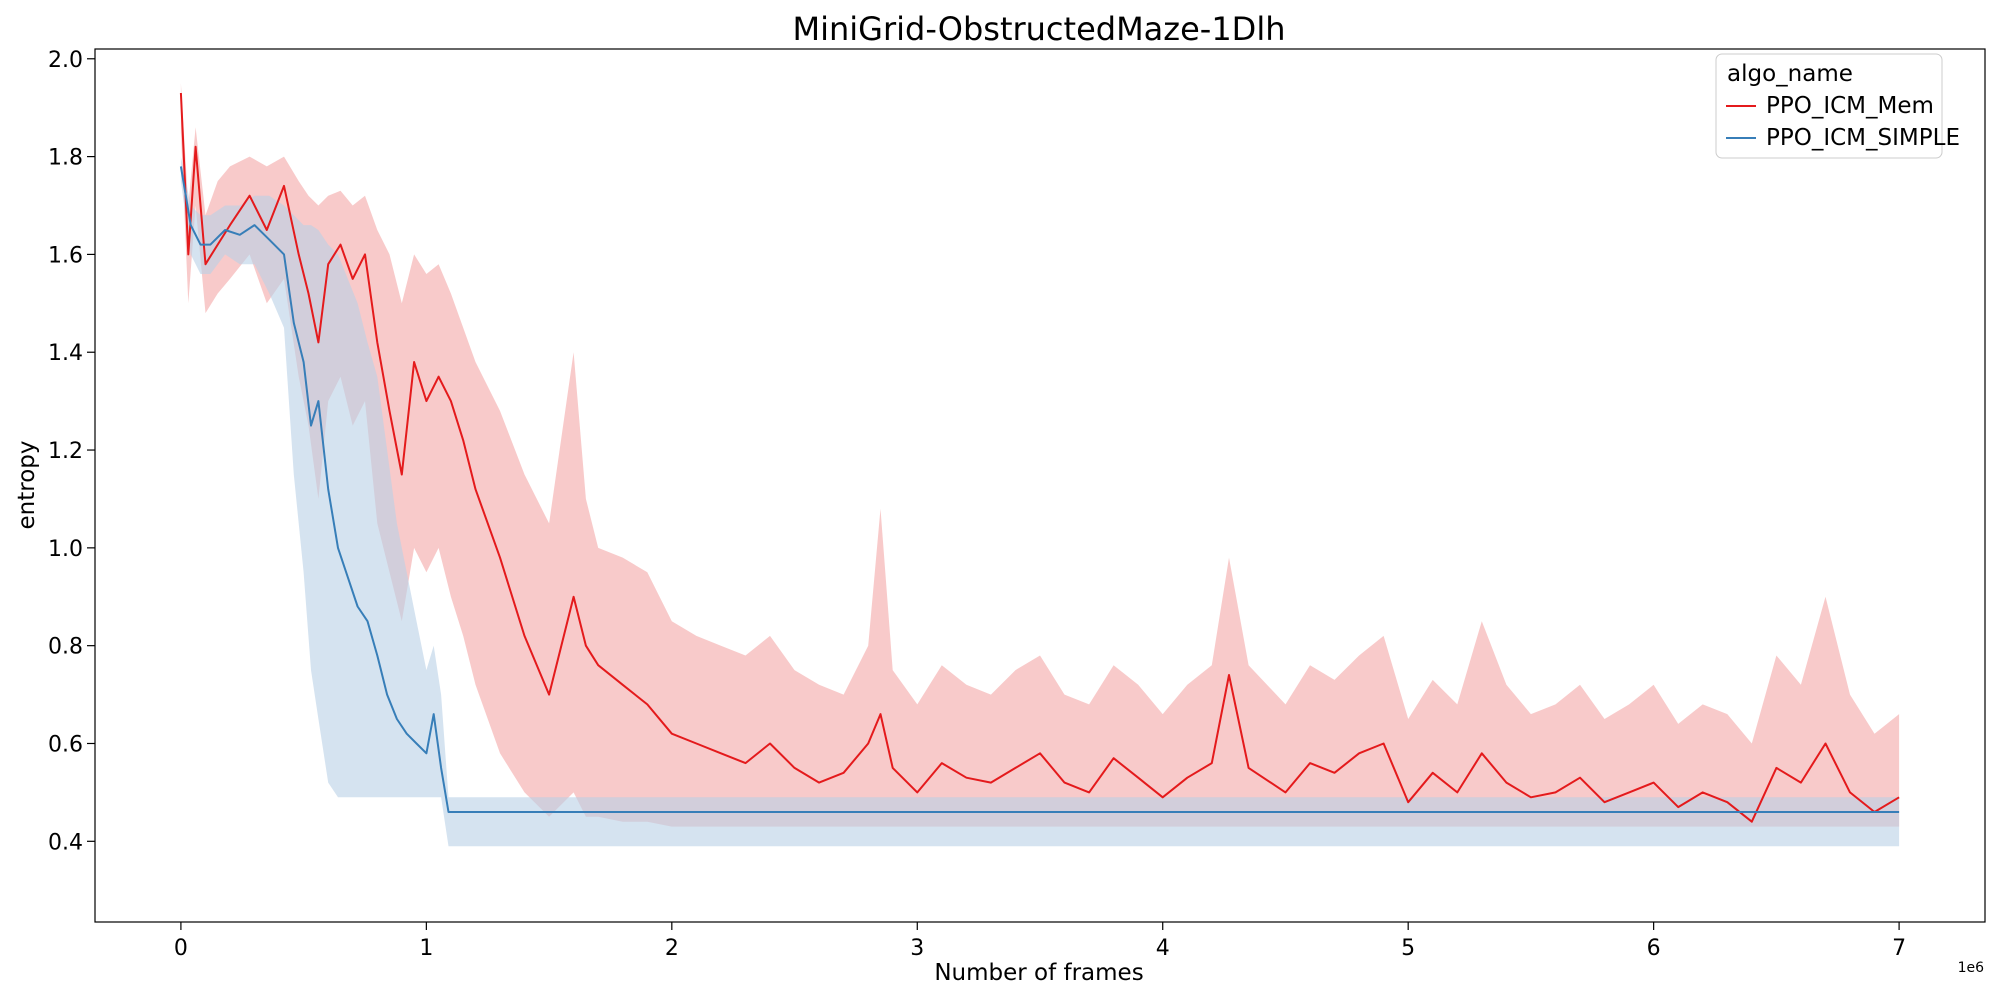  What do you see at coordinates (1850, 106) in the screenshot?
I see `legend-label-ppo-icm-mem: PPO_ICM_Mem` at bounding box center [1850, 106].